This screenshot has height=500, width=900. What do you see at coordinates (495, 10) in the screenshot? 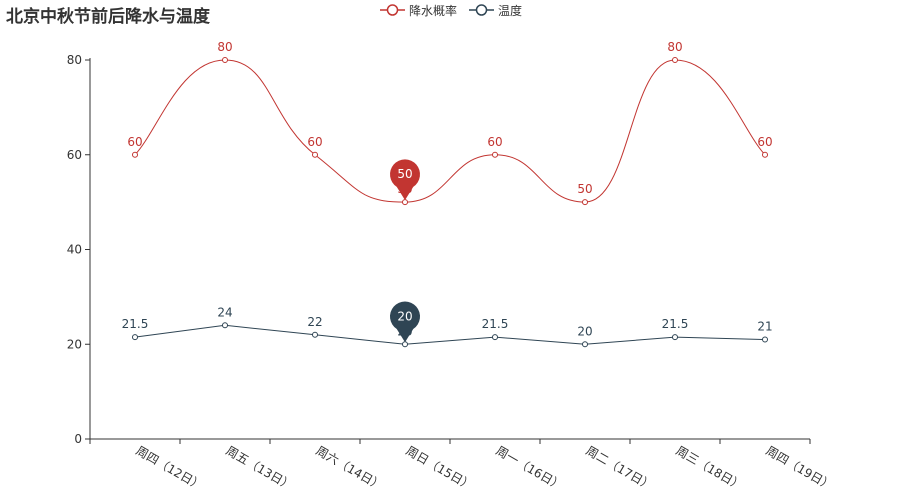
I see `legend-item-temp: 温度` at bounding box center [495, 10].